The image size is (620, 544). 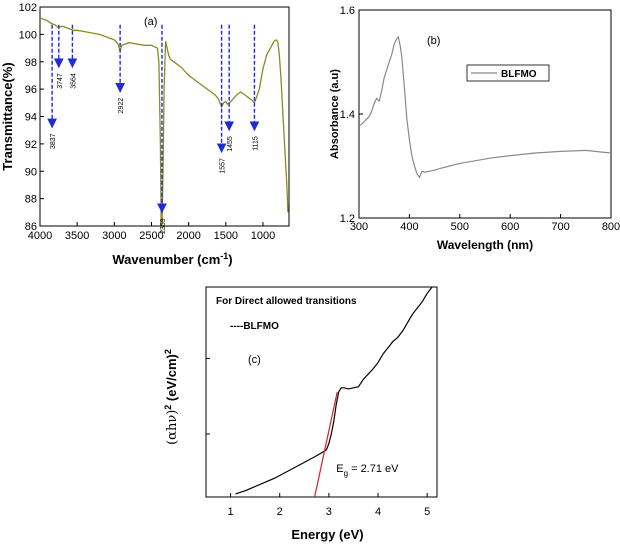 I want to click on linear-fit-line, so click(x=326, y=444).